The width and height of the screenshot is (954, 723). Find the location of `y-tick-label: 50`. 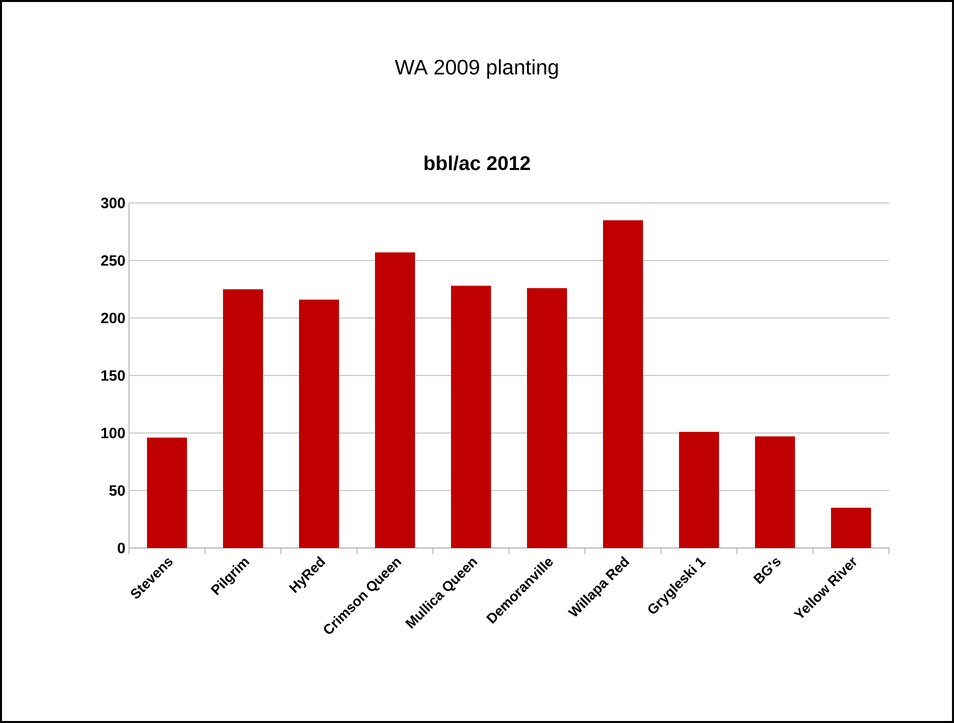

y-tick-label: 50 is located at coordinates (117, 490).